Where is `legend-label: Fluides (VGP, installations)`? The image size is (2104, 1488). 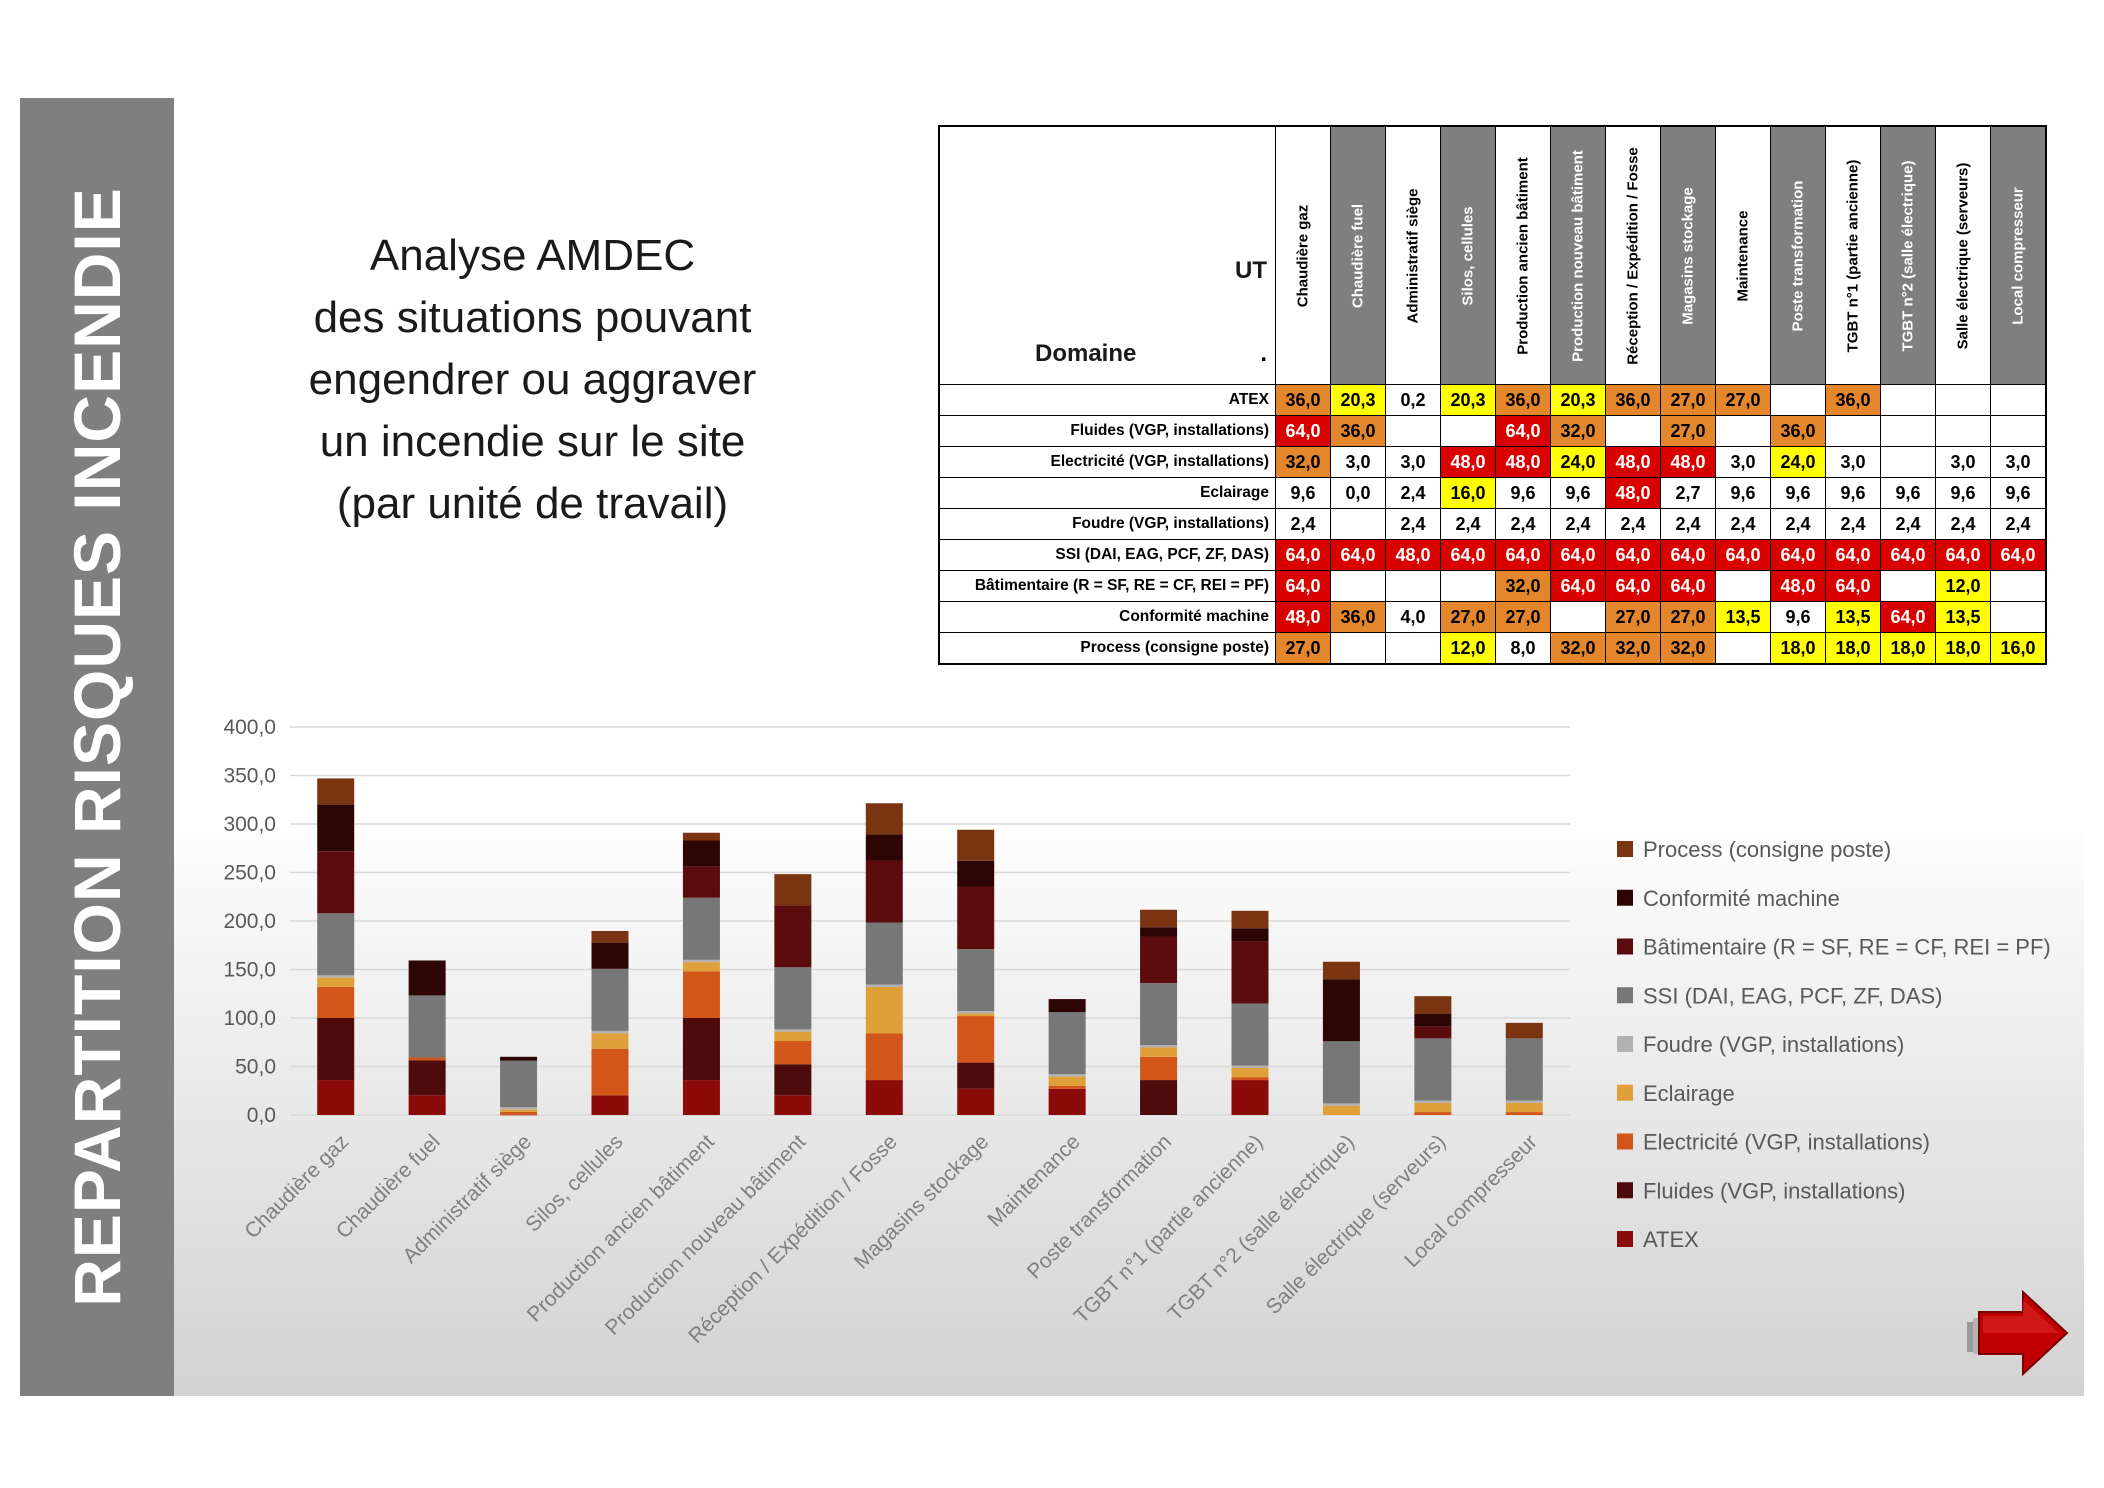
legend-label: Fluides (VGP, installations) is located at coordinates (1774, 1190).